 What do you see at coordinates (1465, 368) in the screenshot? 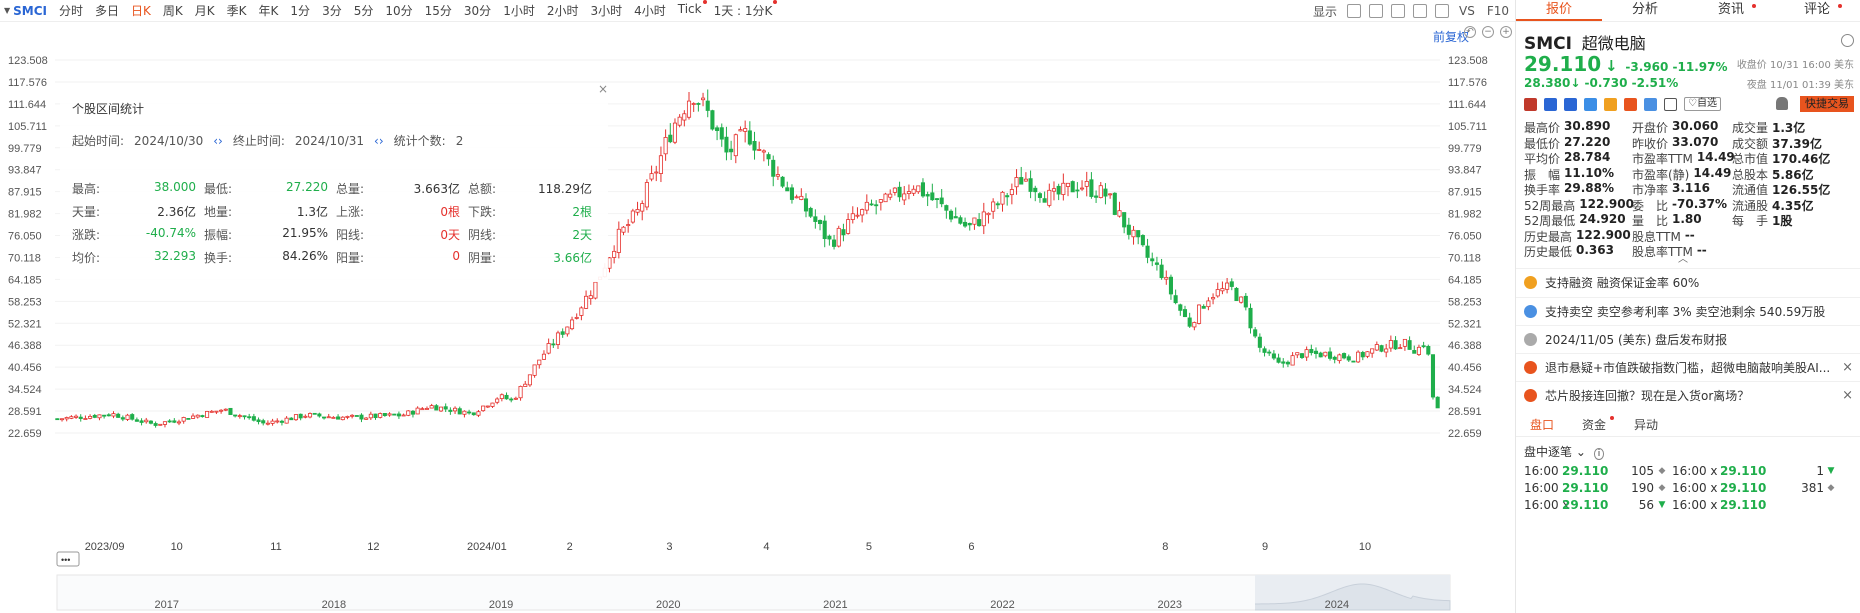
I see `price-tick-right: 40.456` at bounding box center [1465, 368].